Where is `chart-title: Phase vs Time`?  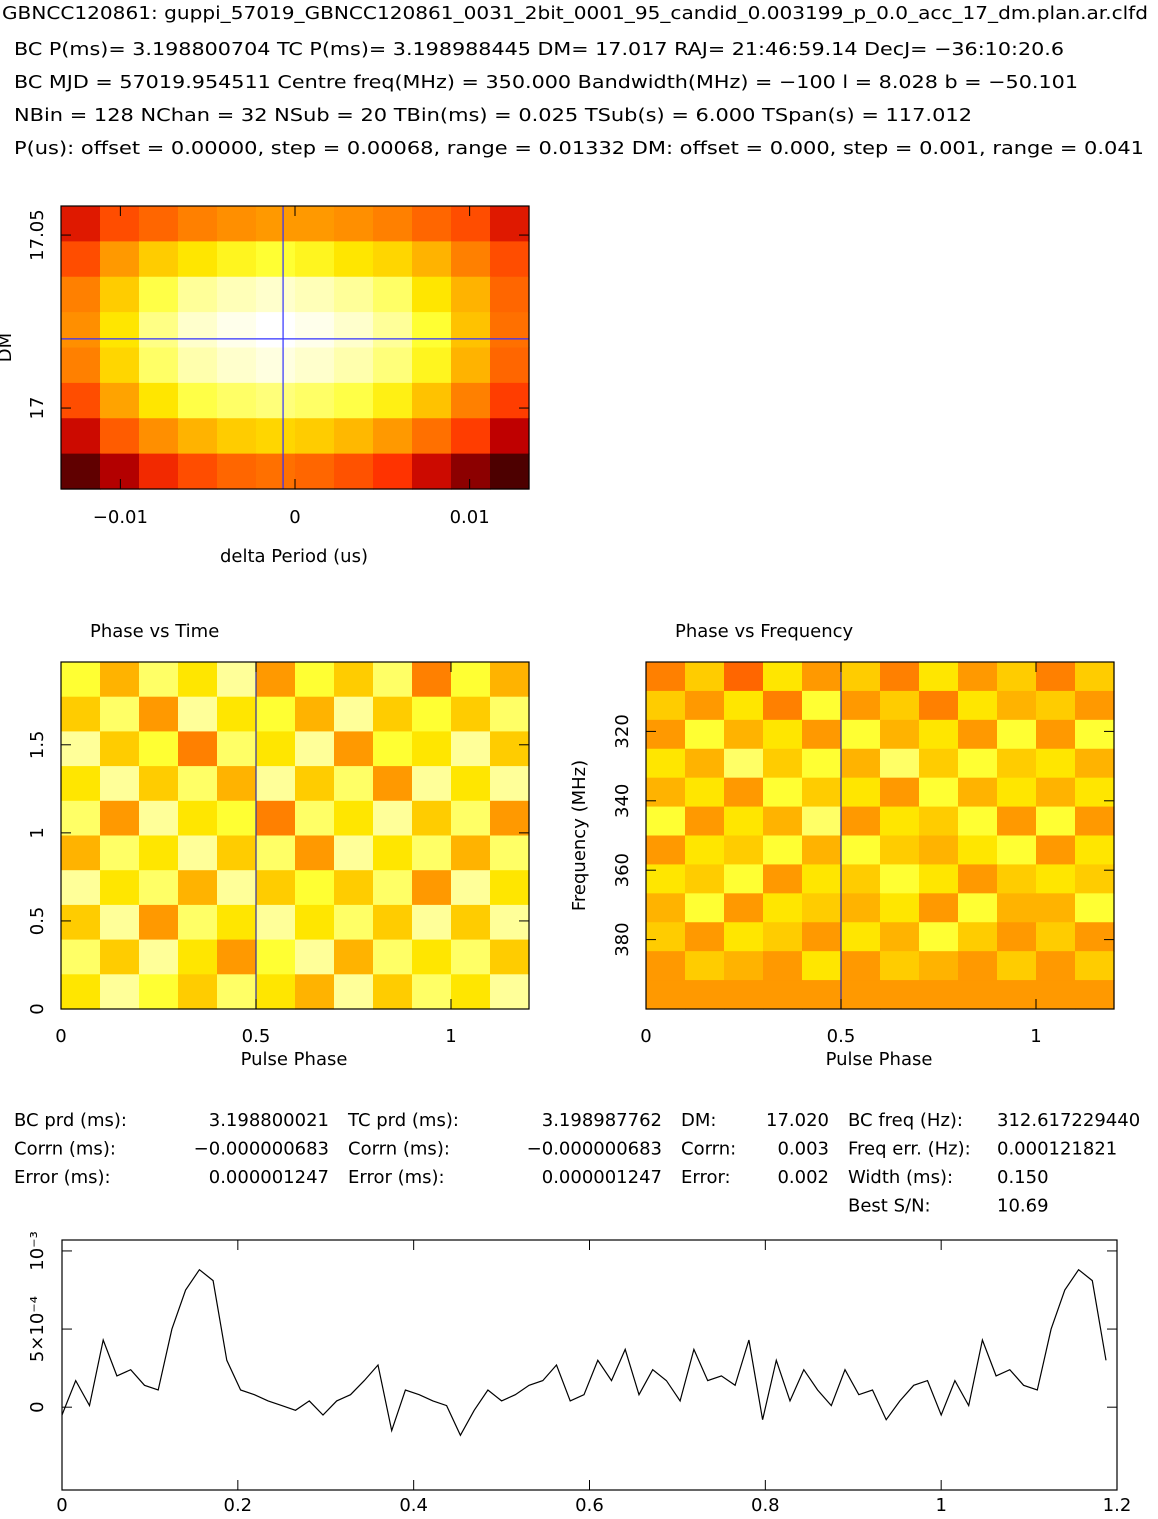
chart-title: Phase vs Time is located at coordinates (154, 631).